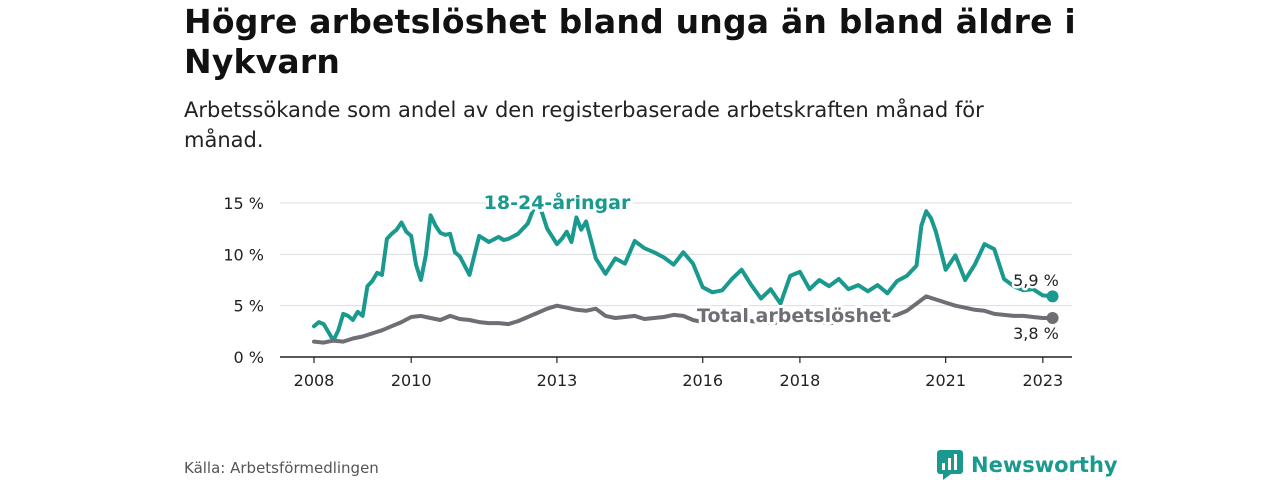 This screenshot has height=480, width=1280. I want to click on y-tick-label: 0 %, so click(249, 357).